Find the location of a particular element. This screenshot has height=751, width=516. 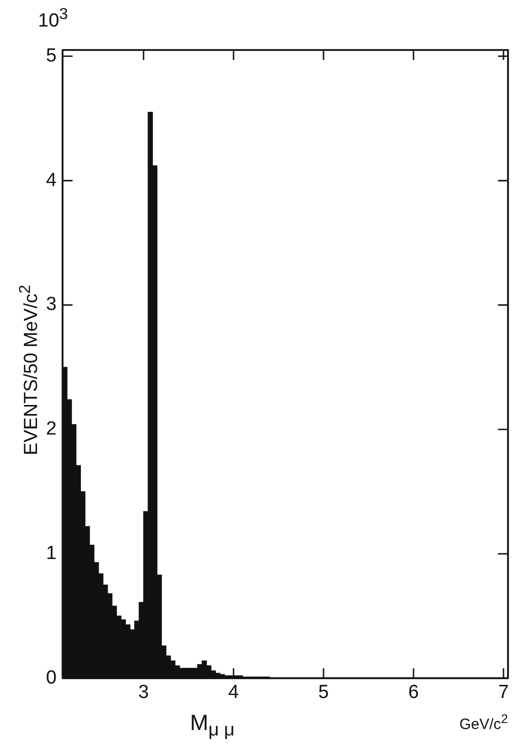

y-tick-label: 1 is located at coordinates (51, 553).